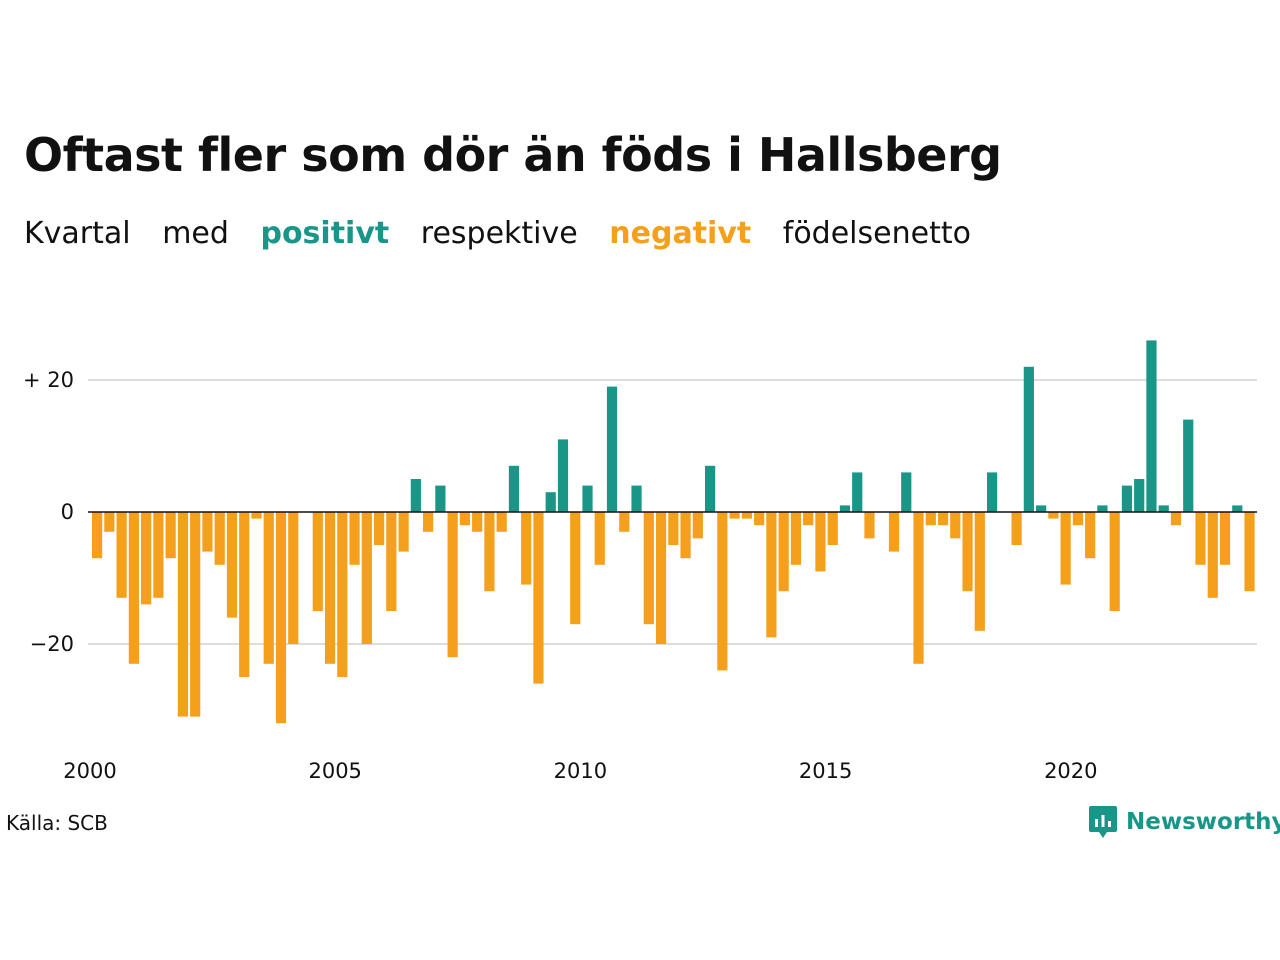 The width and height of the screenshot is (1280, 960). What do you see at coordinates (499, 233) in the screenshot?
I see `subtitle-word: respektive` at bounding box center [499, 233].